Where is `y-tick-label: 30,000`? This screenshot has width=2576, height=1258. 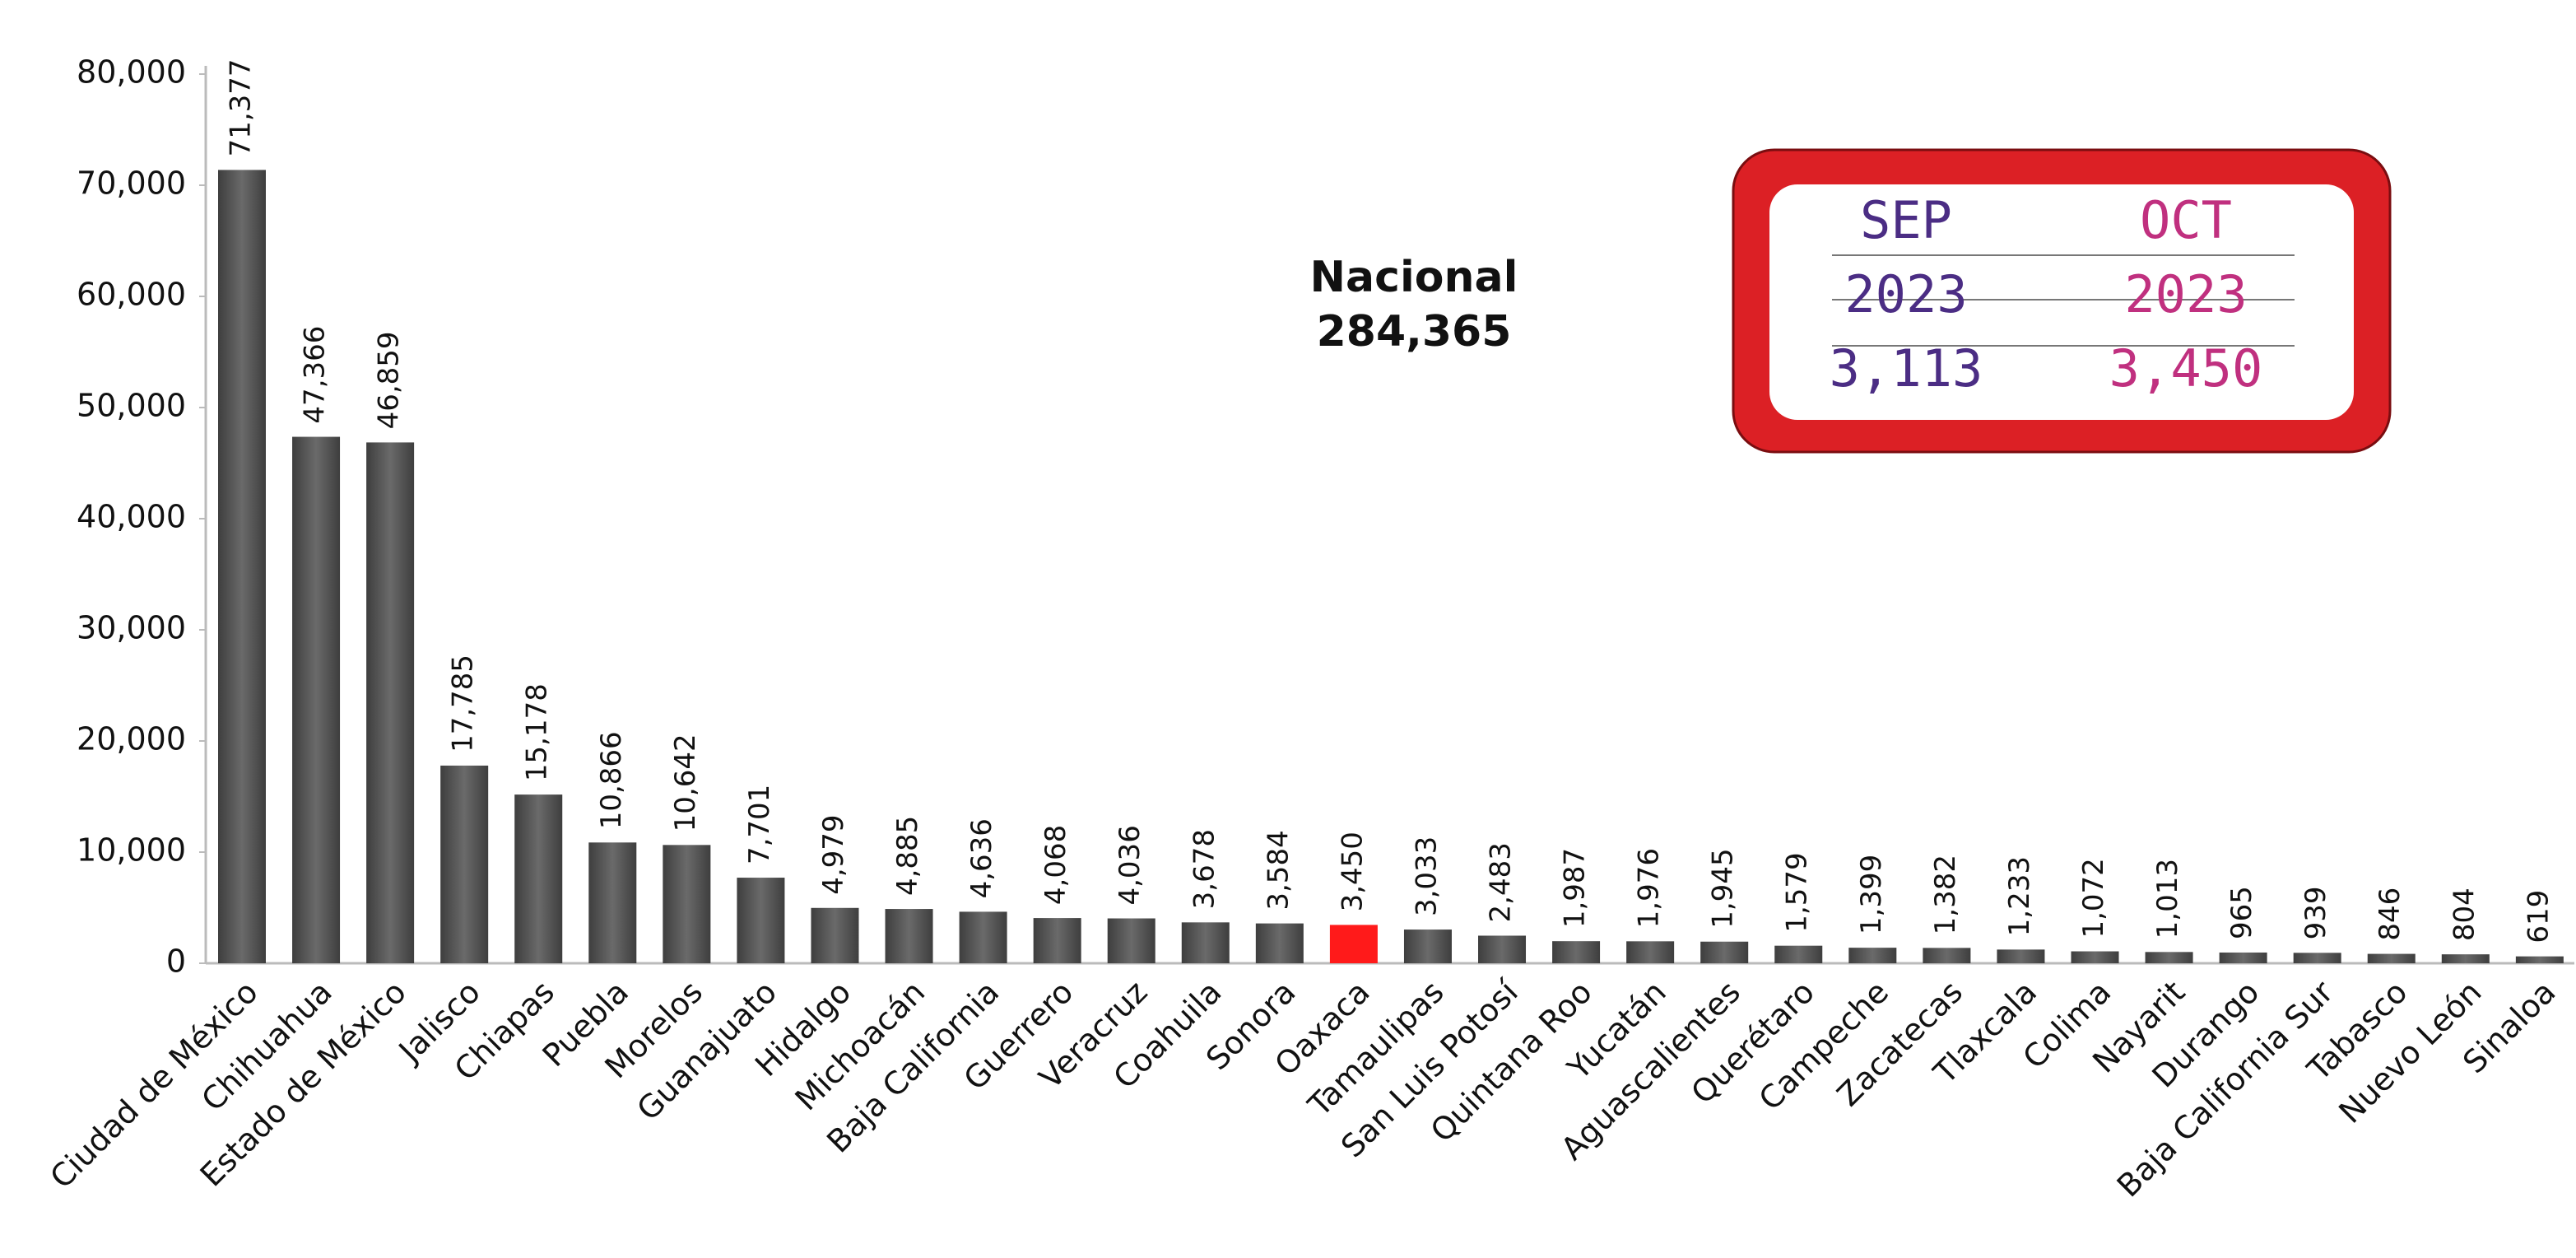 y-tick-label: 30,000 is located at coordinates (131, 628).